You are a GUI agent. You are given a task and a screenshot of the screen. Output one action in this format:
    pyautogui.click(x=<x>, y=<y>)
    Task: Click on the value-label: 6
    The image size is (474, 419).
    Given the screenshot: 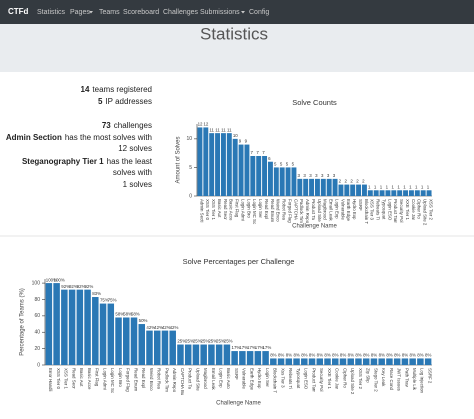 What is the action you would take?
    pyautogui.click(x=269, y=158)
    